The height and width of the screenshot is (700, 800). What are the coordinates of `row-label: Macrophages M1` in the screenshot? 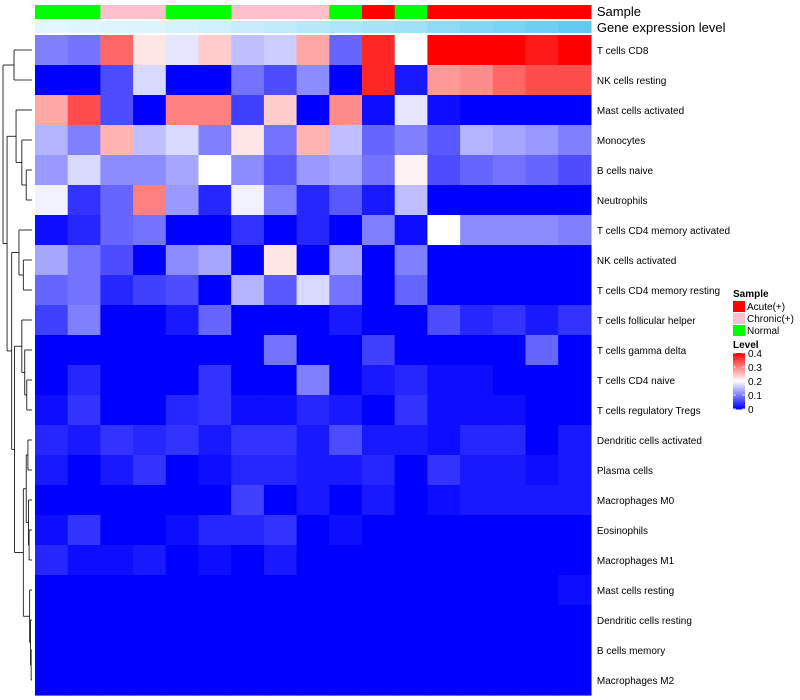 It's located at (636, 561).